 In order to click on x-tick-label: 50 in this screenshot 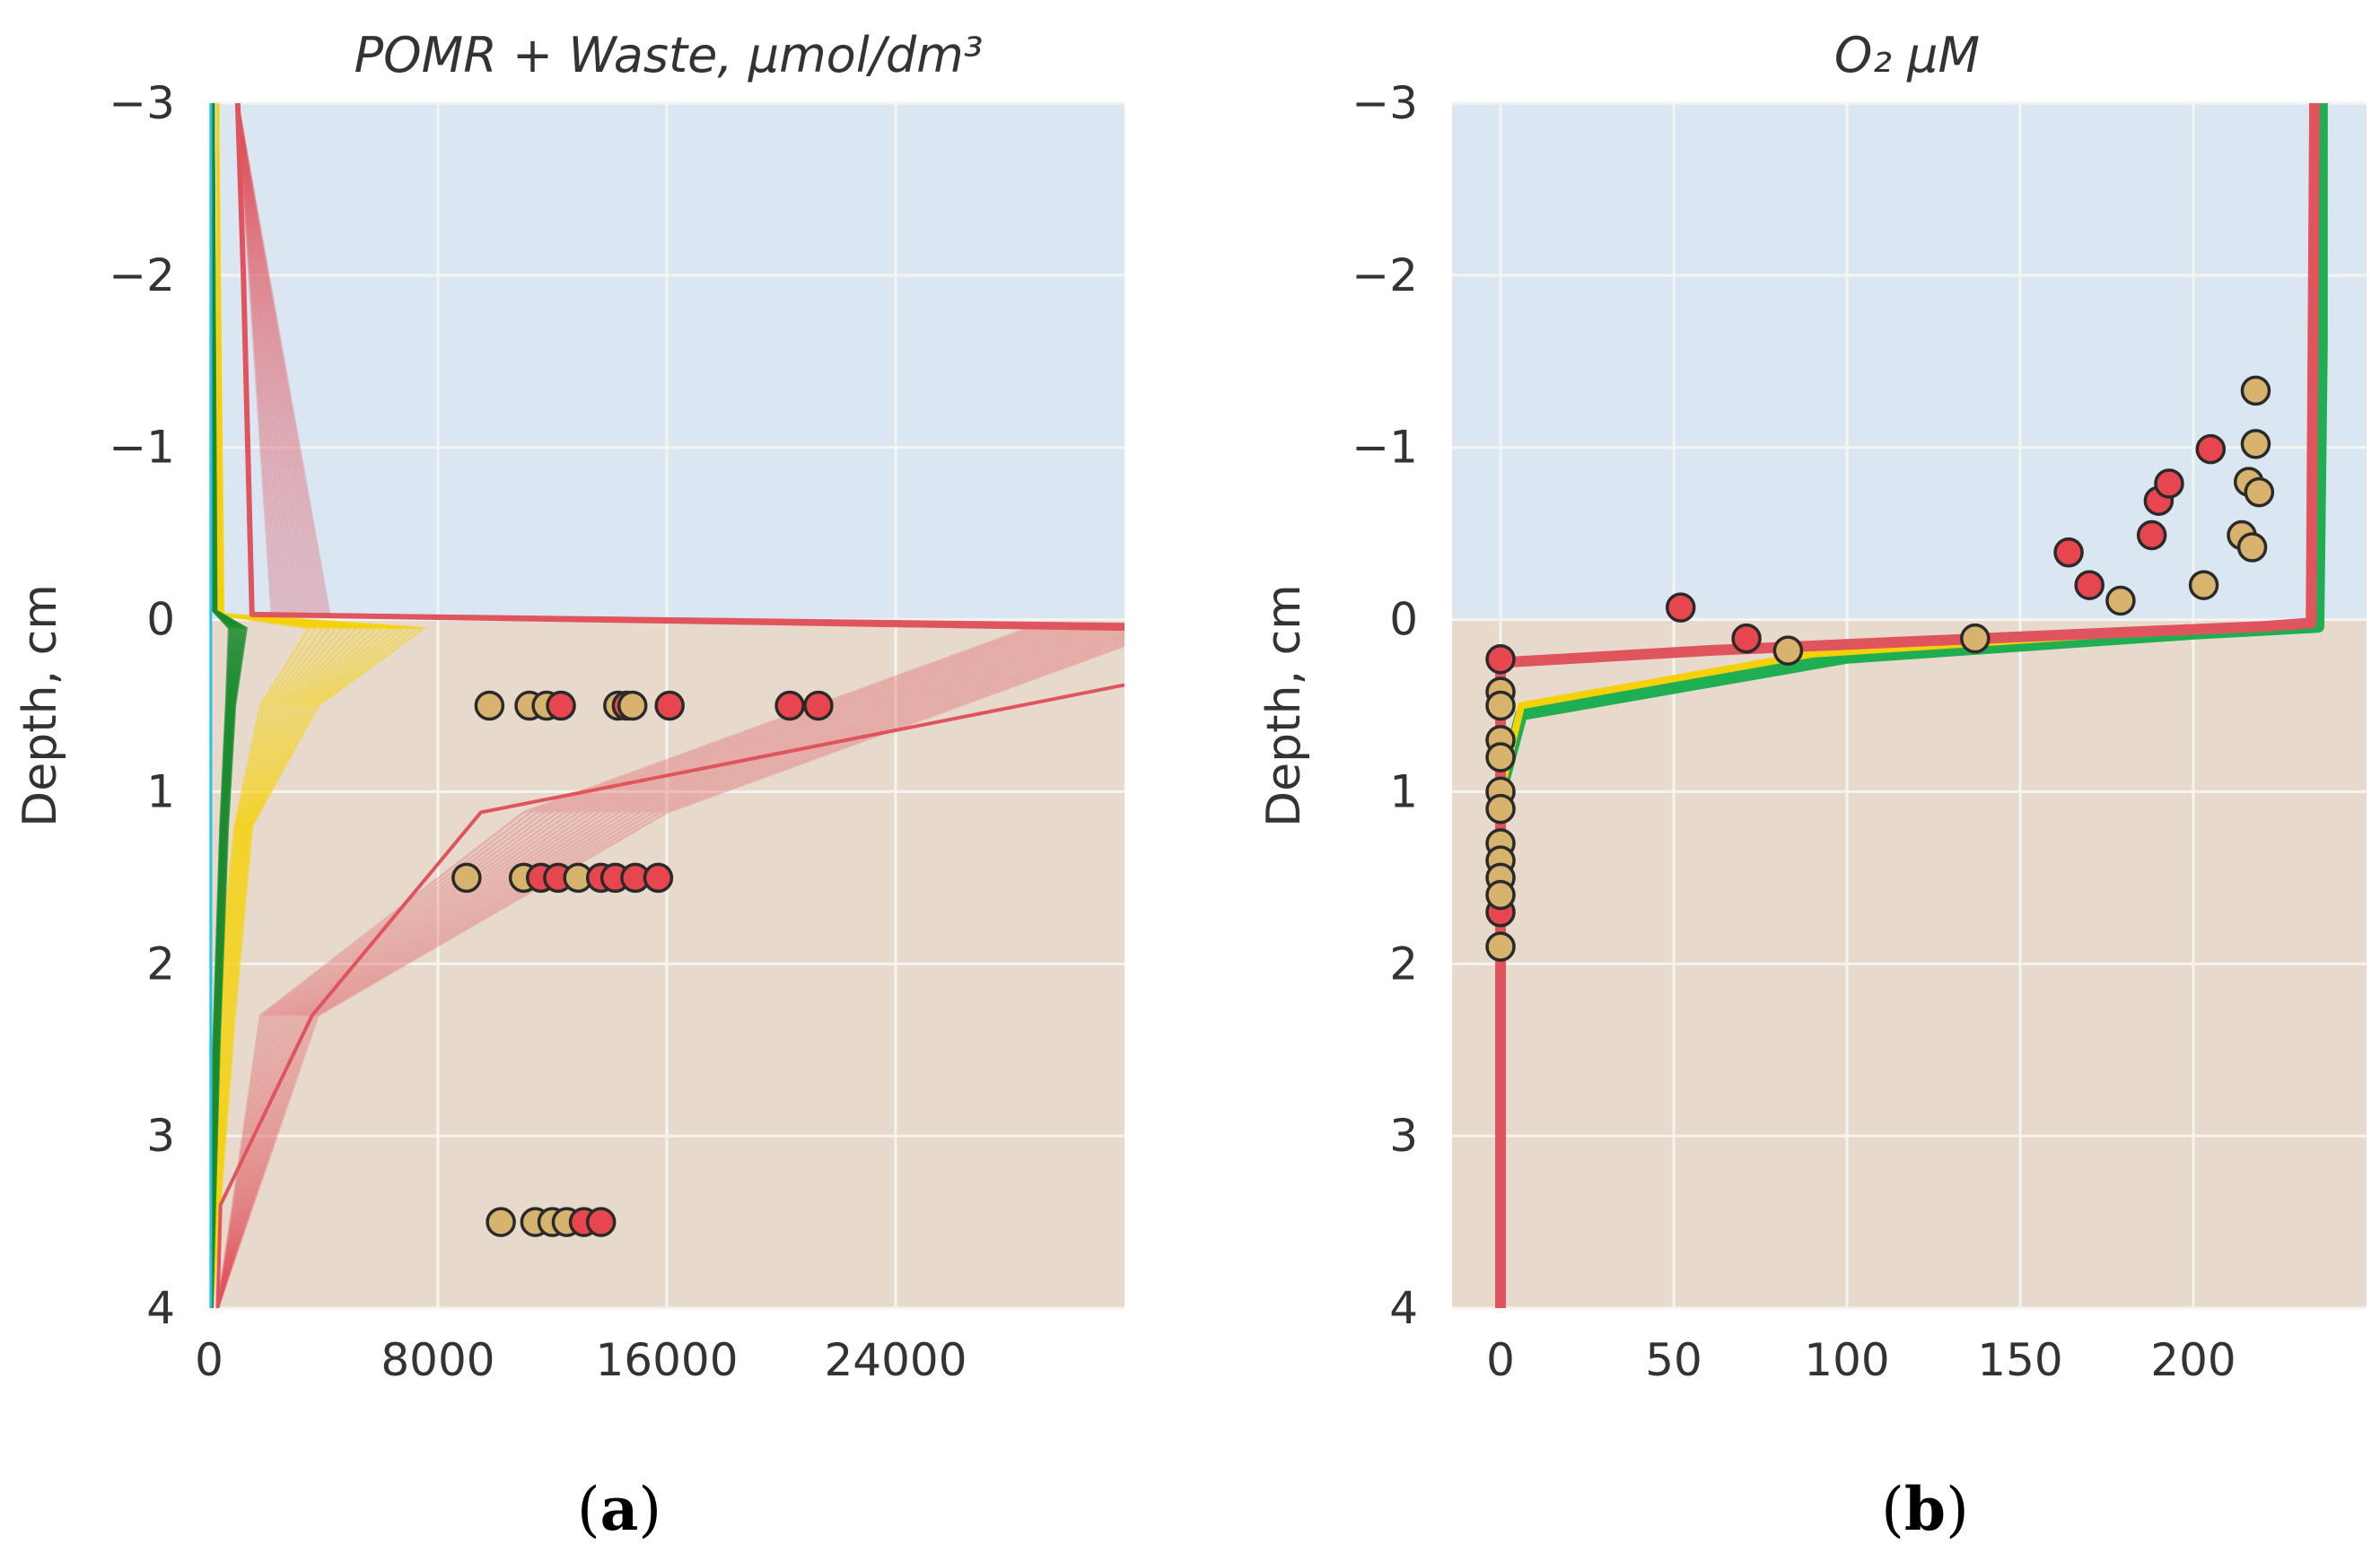, I will do `click(1674, 1360)`.